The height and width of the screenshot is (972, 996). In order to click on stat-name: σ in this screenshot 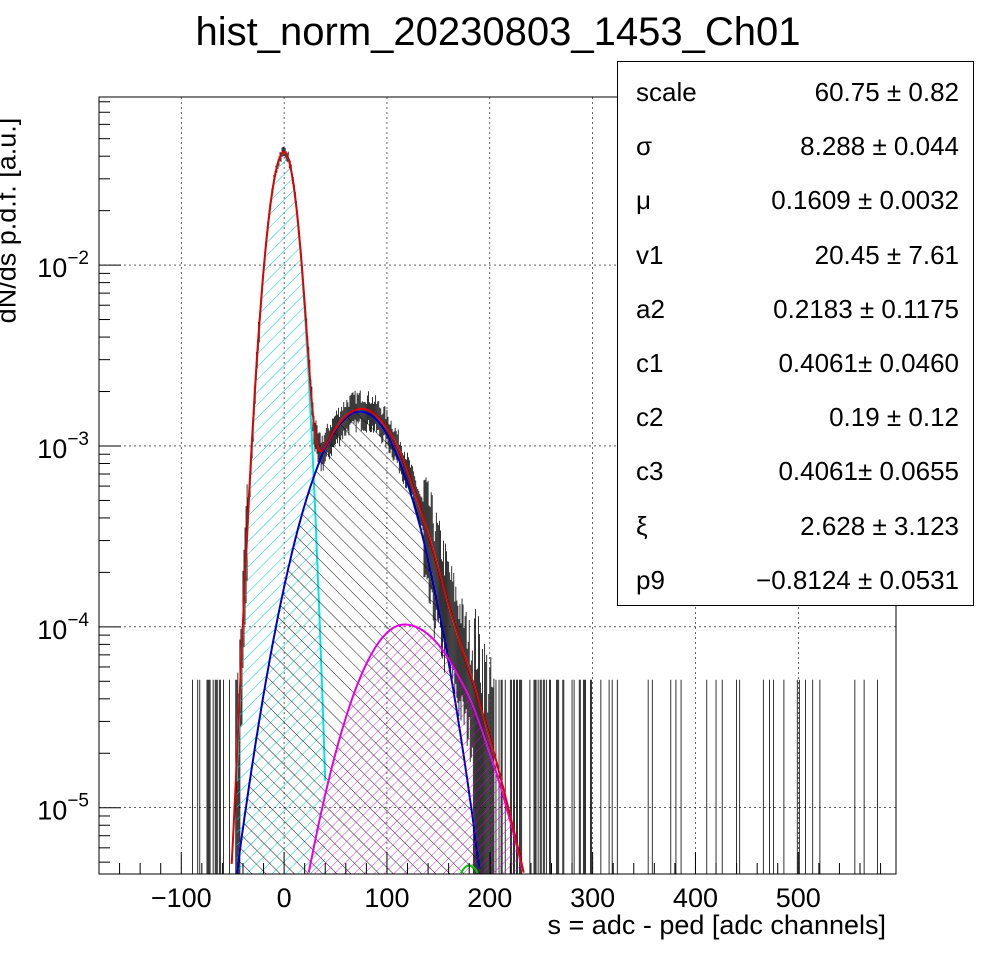, I will do `click(644, 146)`.